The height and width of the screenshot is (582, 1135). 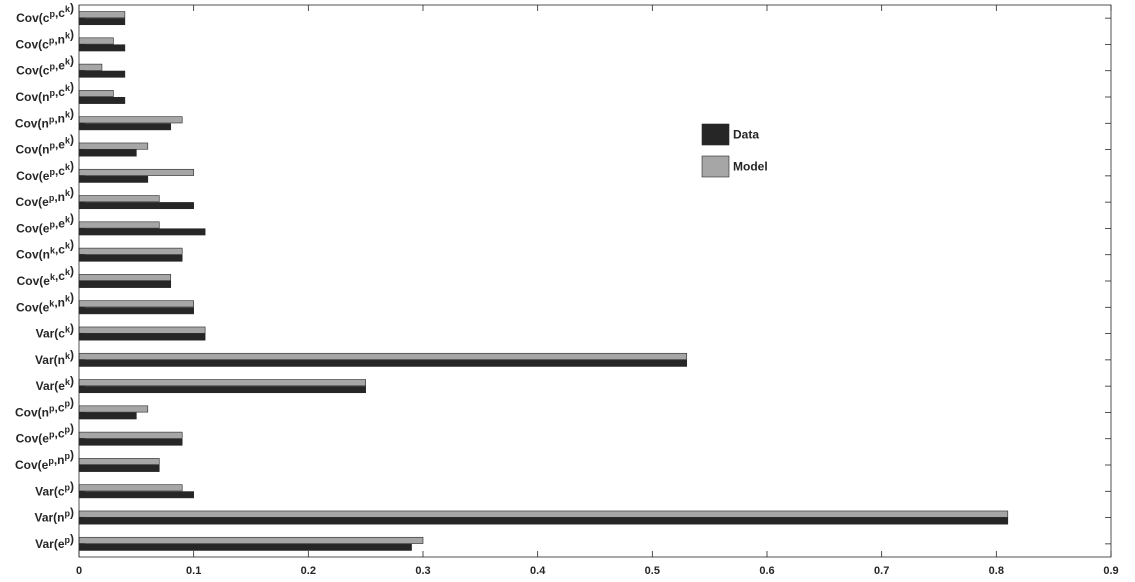 What do you see at coordinates (45, 171) in the screenshot?
I see `category-label-14: Cov(ep,ck)` at bounding box center [45, 171].